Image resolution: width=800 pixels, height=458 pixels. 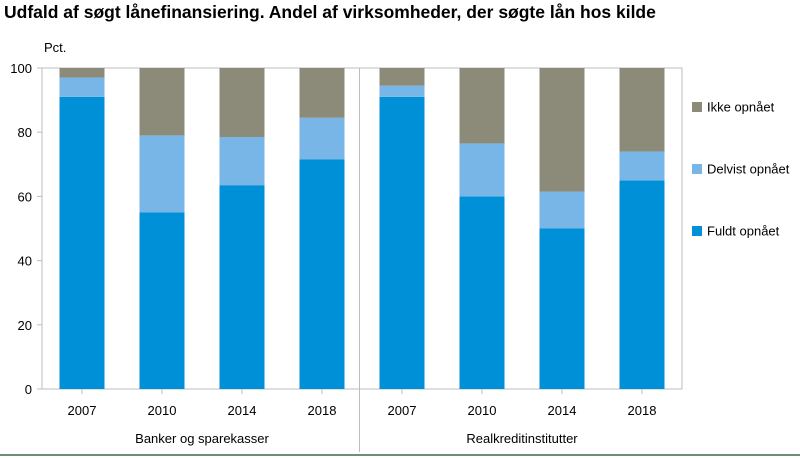 I want to click on y-axis: Pct. 0 20 40 60 80 100, so click(x=38, y=218).